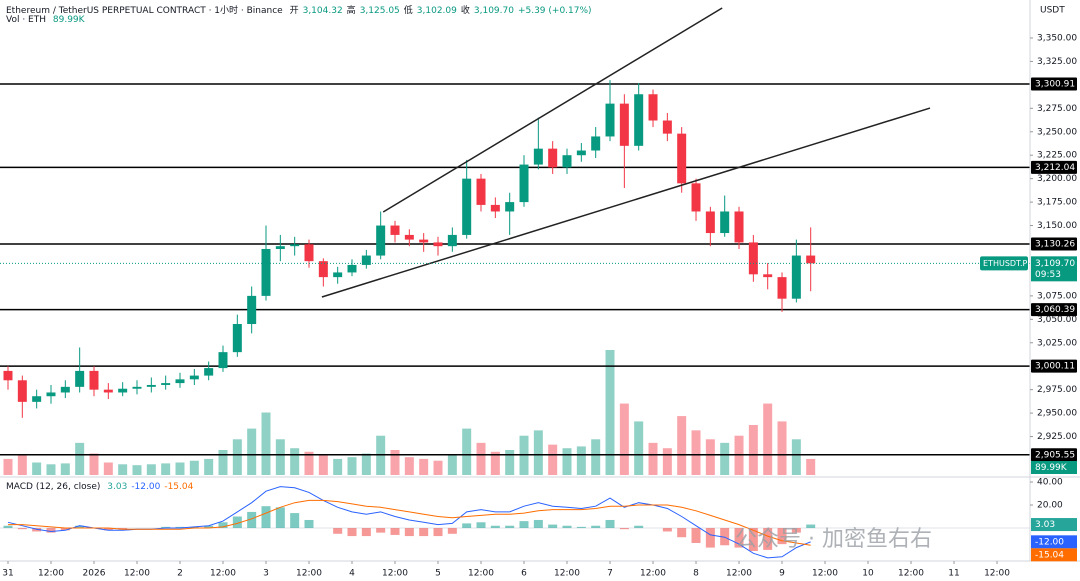 The width and height of the screenshot is (1080, 581). Describe the element at coordinates (1055, 245) in the screenshot. I see `level-label: 3,130.26` at that location.